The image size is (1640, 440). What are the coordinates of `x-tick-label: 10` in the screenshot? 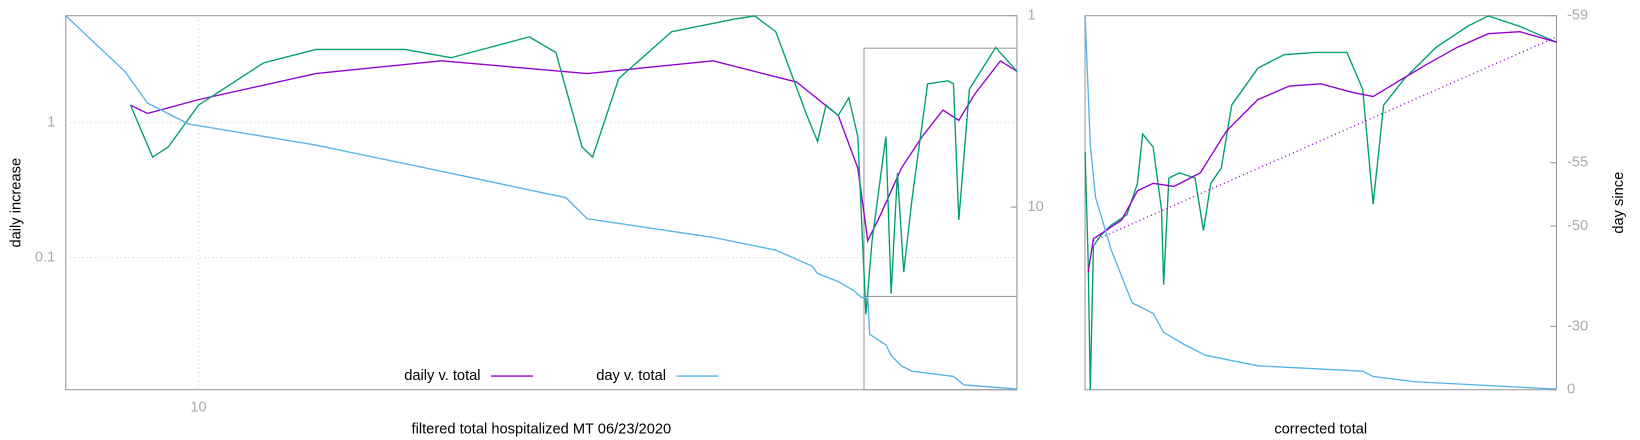 It's located at (198, 407).